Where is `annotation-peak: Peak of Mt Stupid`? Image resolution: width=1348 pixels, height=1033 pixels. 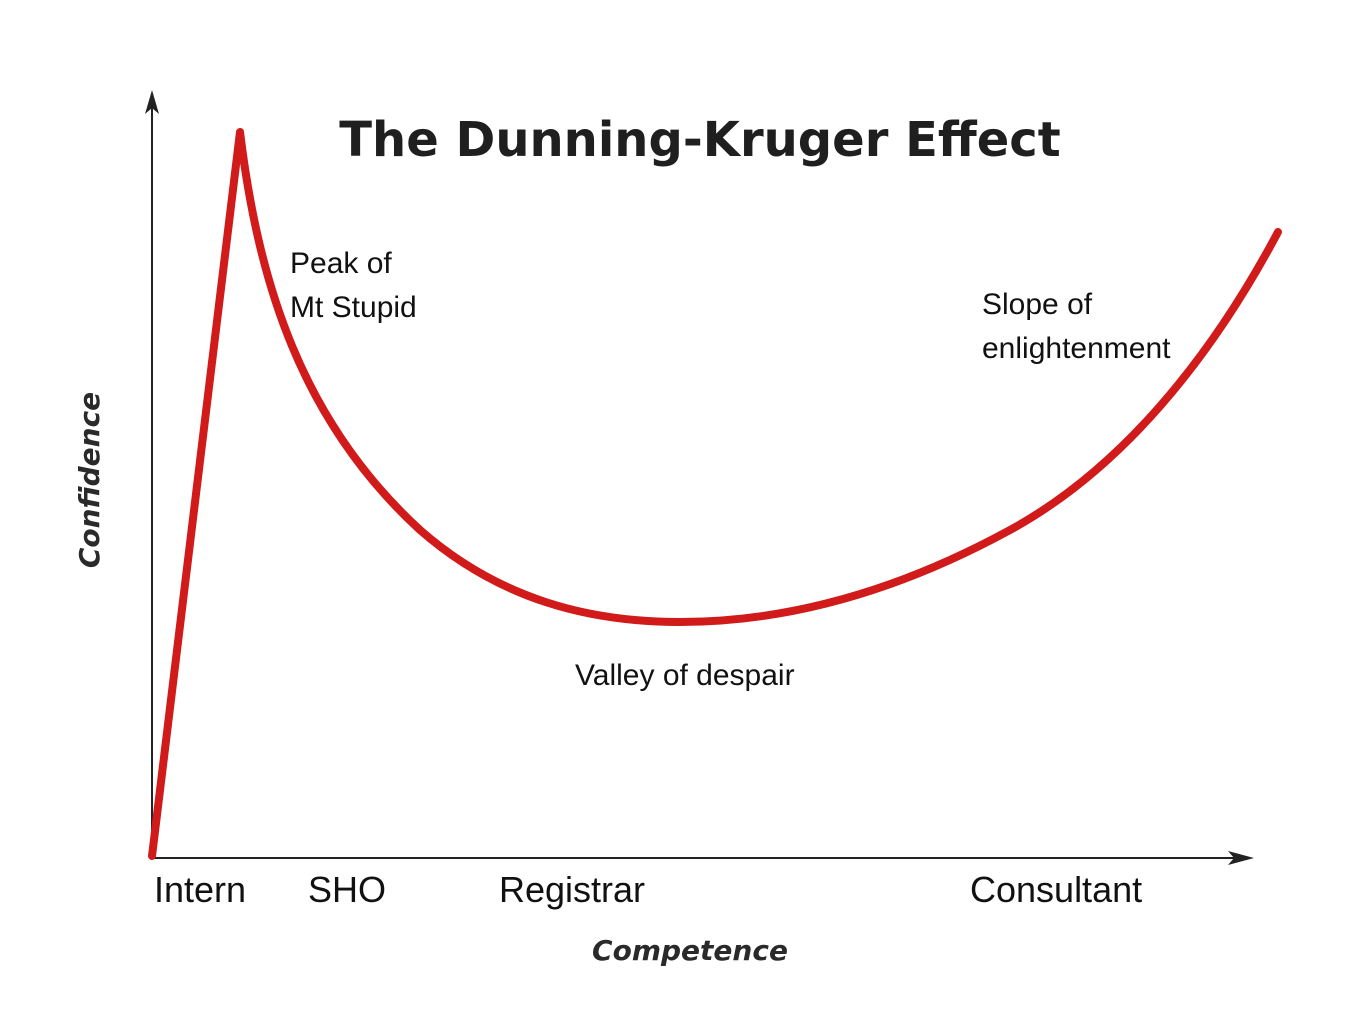 annotation-peak: Peak of Mt Stupid is located at coordinates (353, 285).